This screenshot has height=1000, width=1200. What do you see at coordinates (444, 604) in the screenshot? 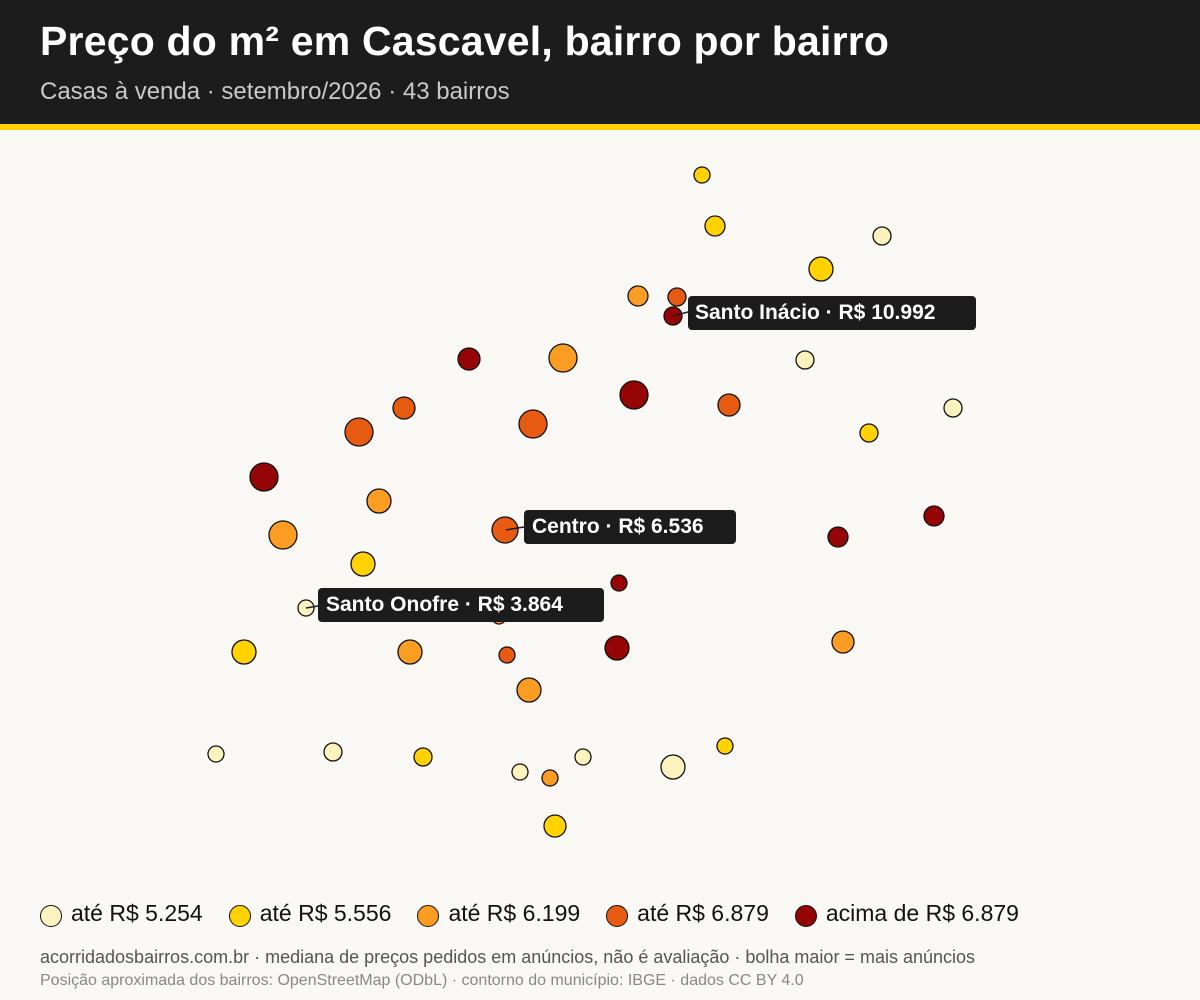
I see `callout-label: Santo Onofre · R$ 3.864` at bounding box center [444, 604].